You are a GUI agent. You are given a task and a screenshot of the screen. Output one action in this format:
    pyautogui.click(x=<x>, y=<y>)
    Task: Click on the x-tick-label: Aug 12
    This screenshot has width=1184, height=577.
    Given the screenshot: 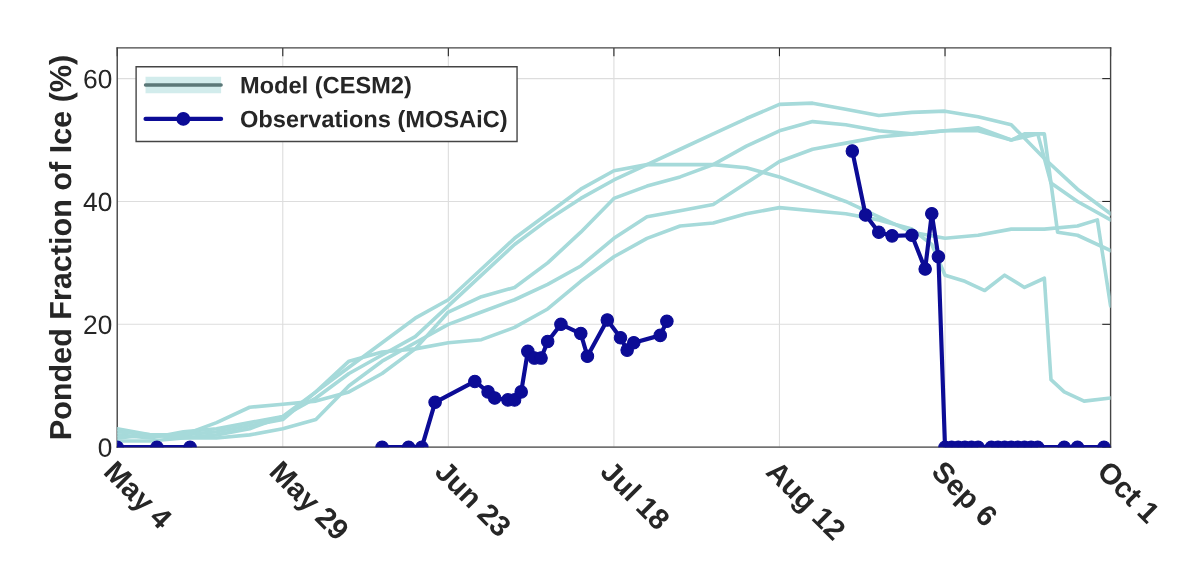 What is the action you would take?
    pyautogui.click(x=803, y=502)
    